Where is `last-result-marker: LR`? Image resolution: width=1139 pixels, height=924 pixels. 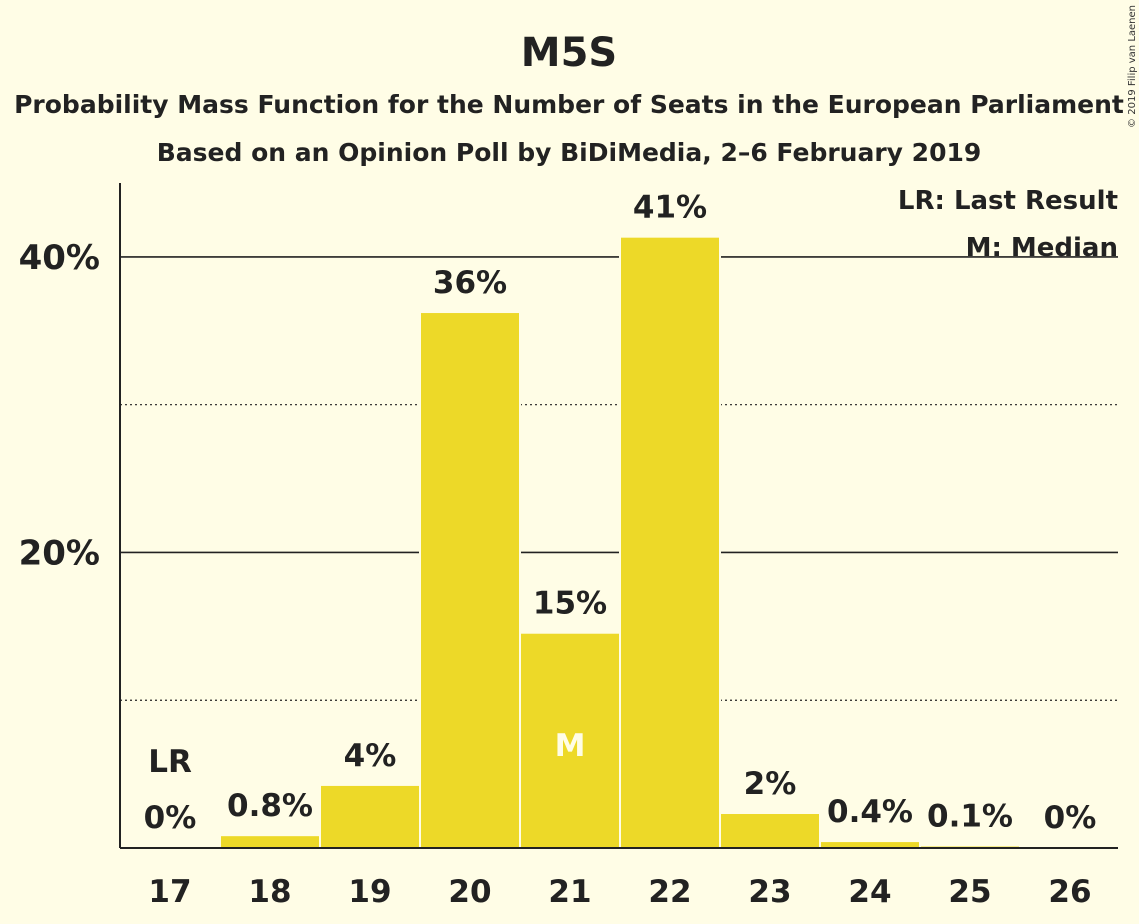
last-result-marker: LR is located at coordinates (170, 762).